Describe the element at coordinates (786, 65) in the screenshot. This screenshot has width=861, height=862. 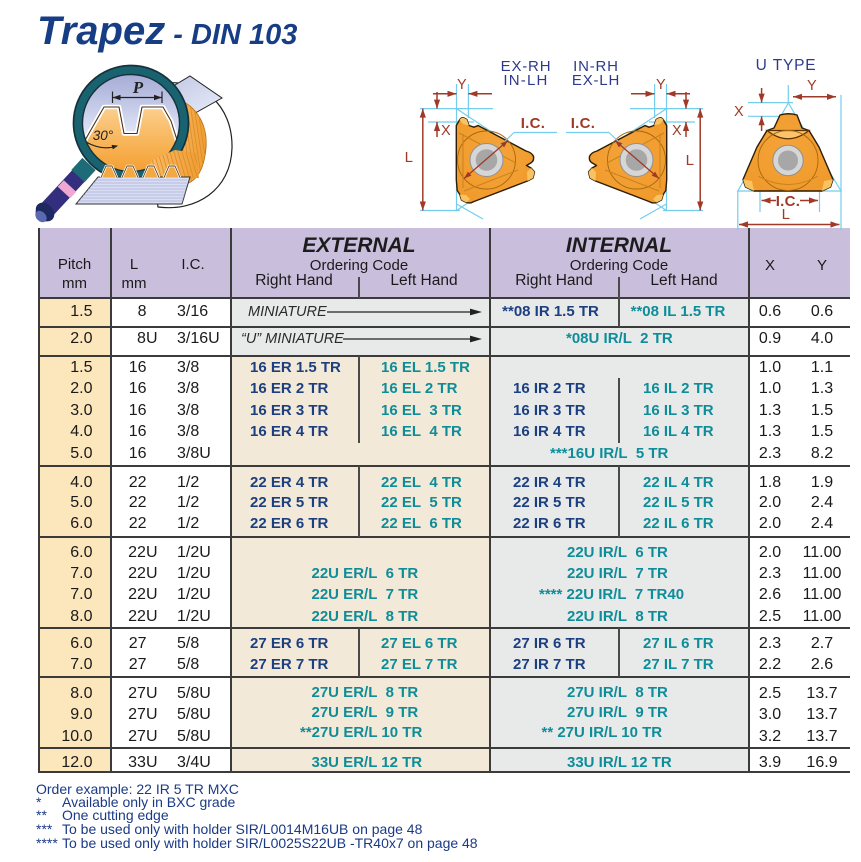
I see `svg-text: U TYPE` at that location.